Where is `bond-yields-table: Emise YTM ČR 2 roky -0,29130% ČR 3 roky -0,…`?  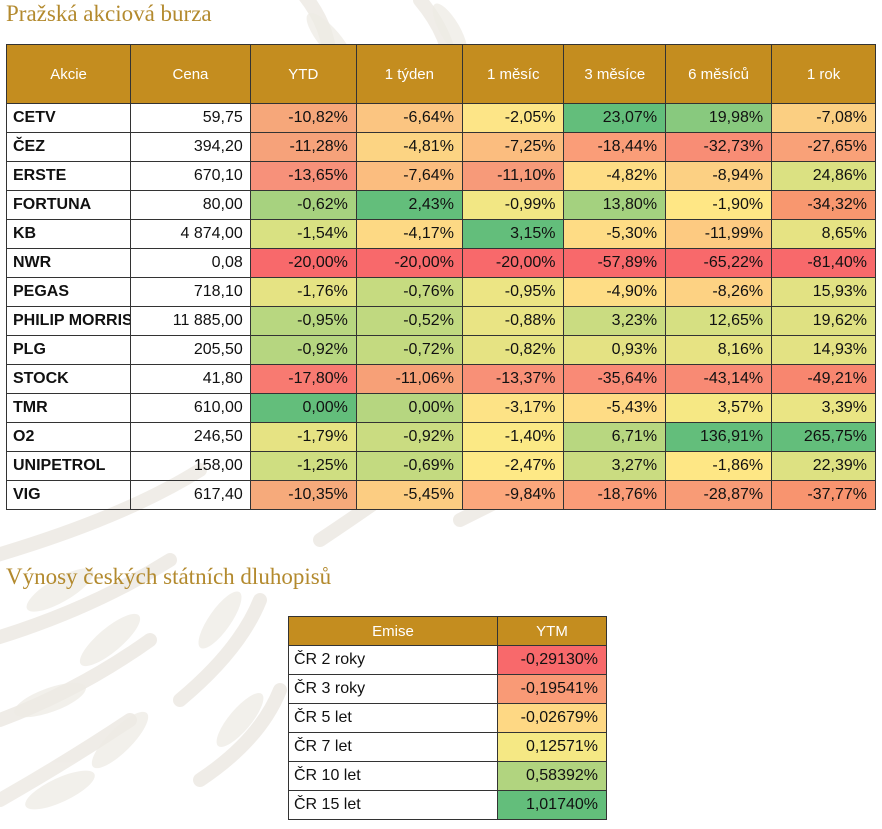 bond-yields-table: Emise YTM ČR 2 roky -0,29130% ČR 3 roky -0,… is located at coordinates (447, 718).